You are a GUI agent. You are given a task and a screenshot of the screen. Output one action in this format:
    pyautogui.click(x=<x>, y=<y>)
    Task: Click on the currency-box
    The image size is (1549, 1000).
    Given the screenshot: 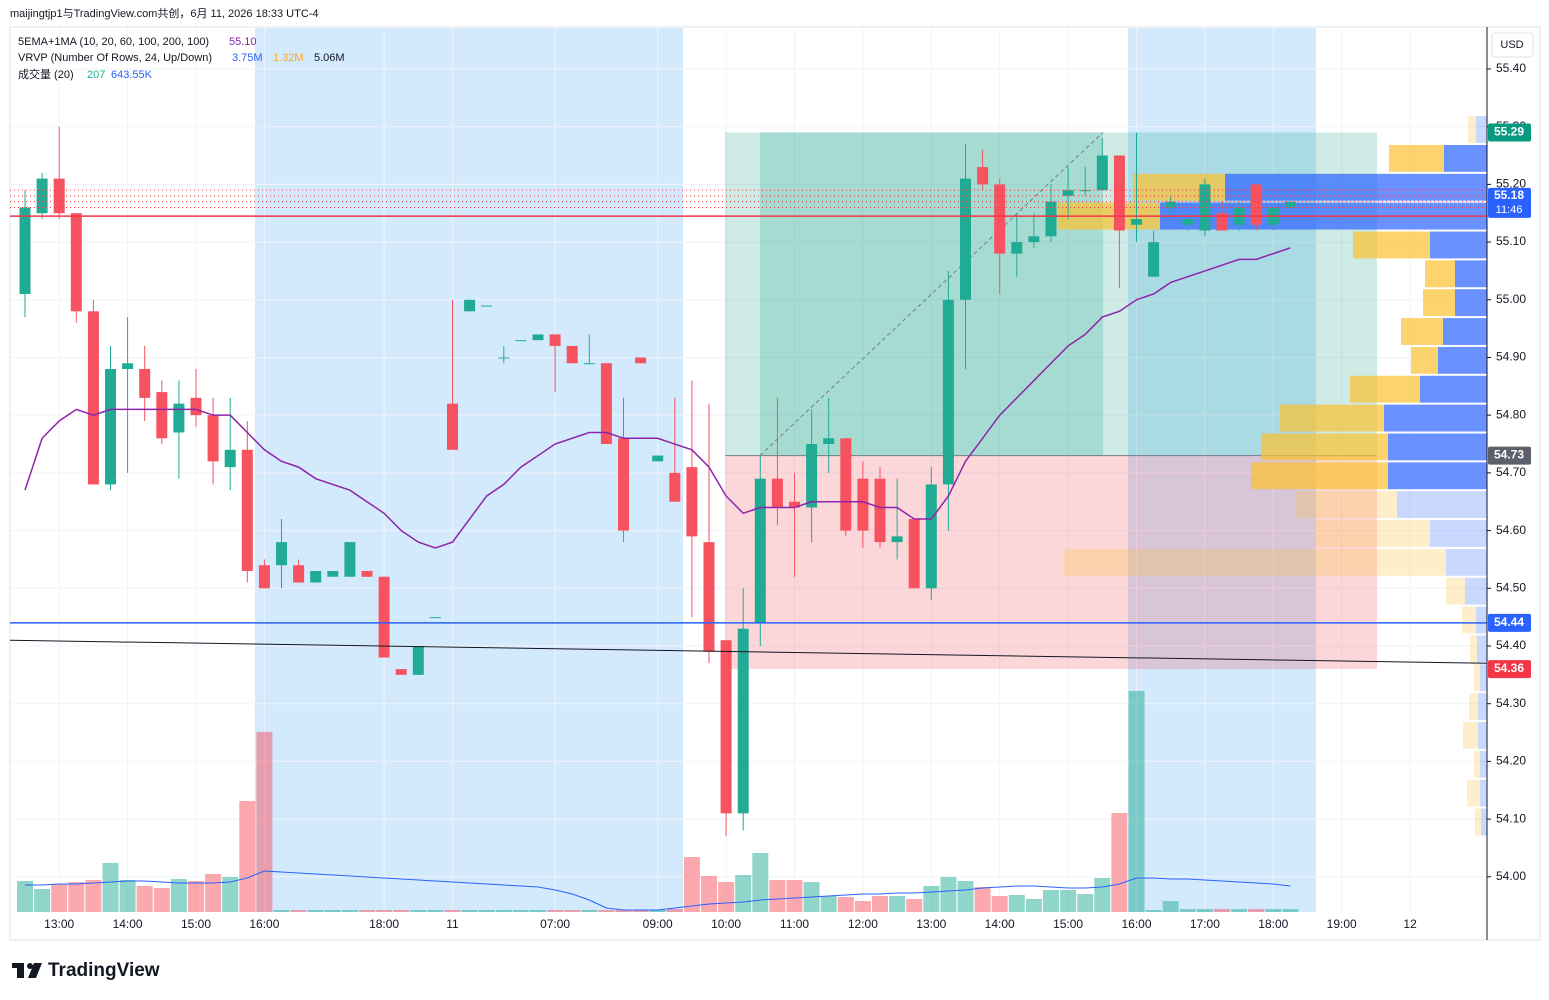 What is the action you would take?
    pyautogui.click(x=1512, y=45)
    